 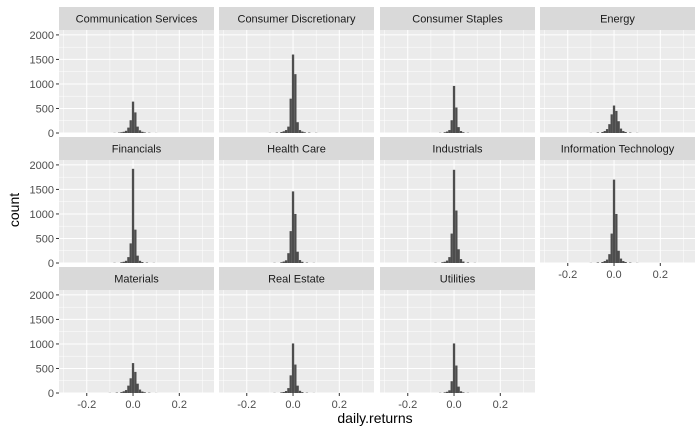 I want to click on facet-strip-label: Consumer Staples, so click(x=457, y=20).